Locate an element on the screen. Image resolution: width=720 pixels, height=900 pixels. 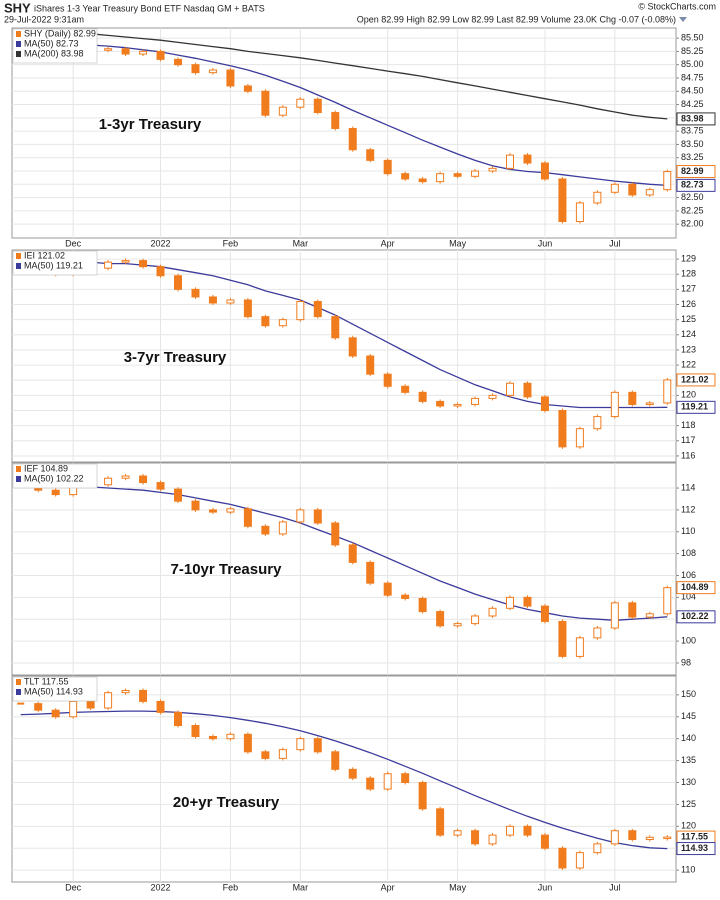
legend-label: MA(50) 102.22 is located at coordinates (54, 478).